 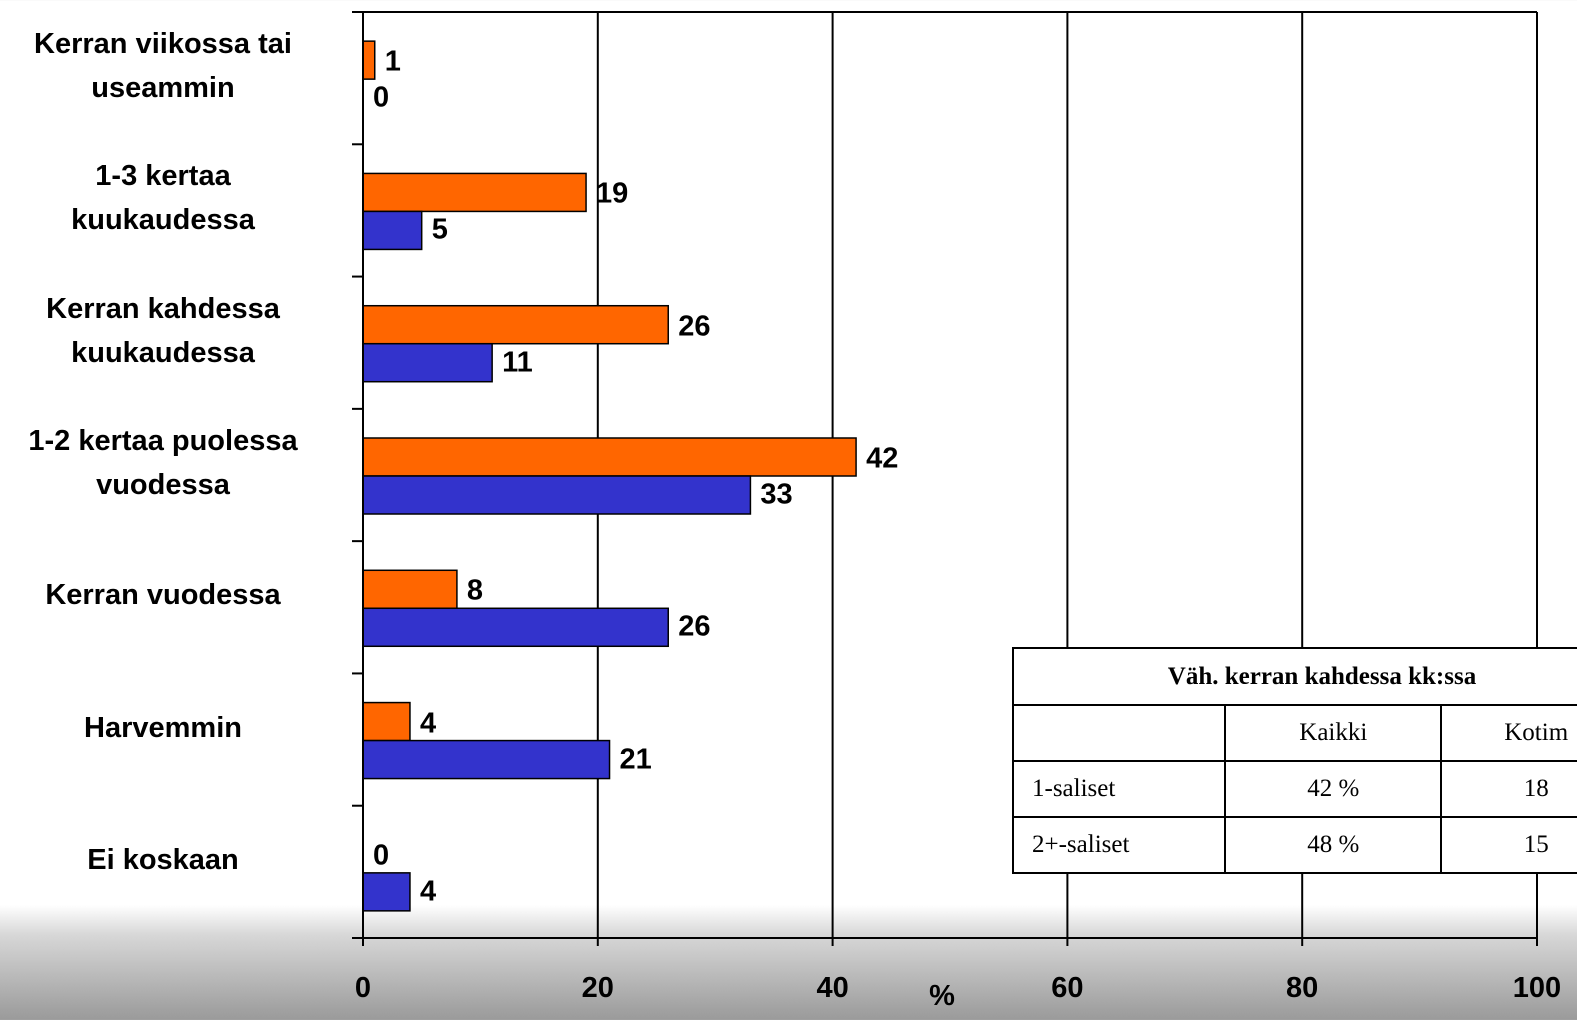 I want to click on category-label: Harvemmin, so click(x=166, y=728).